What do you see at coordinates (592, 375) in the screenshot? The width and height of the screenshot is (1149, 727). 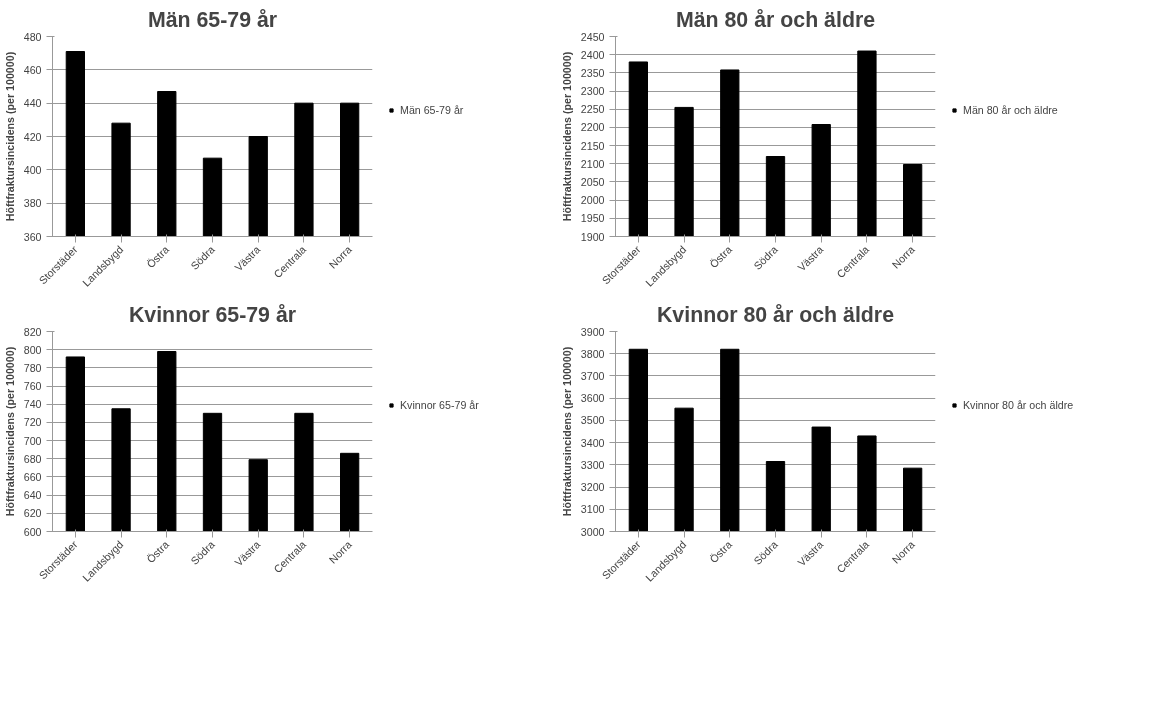 I see `y-tick-label: 3700` at bounding box center [592, 375].